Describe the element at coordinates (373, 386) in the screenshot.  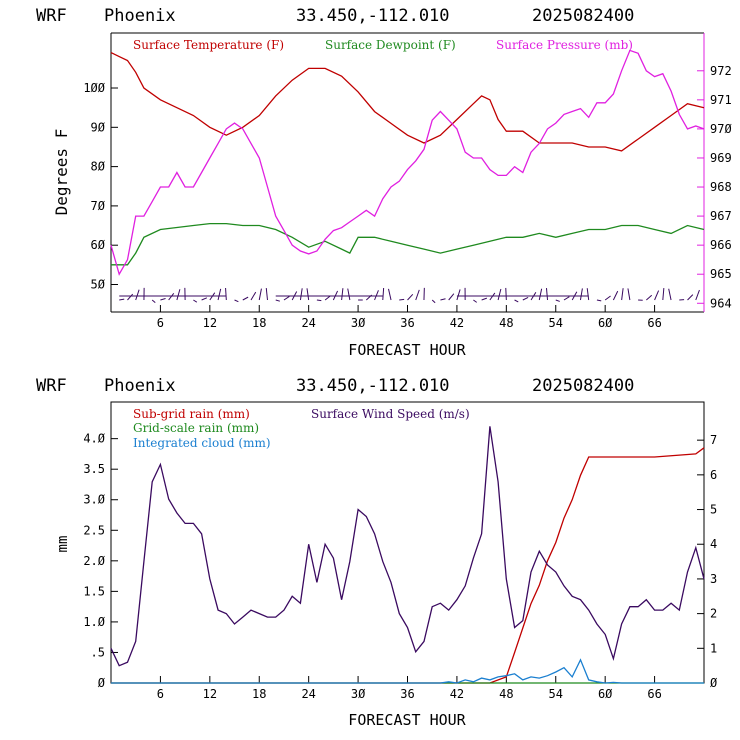
I see `bottom-header-coords: 33.450,-112.010` at that location.